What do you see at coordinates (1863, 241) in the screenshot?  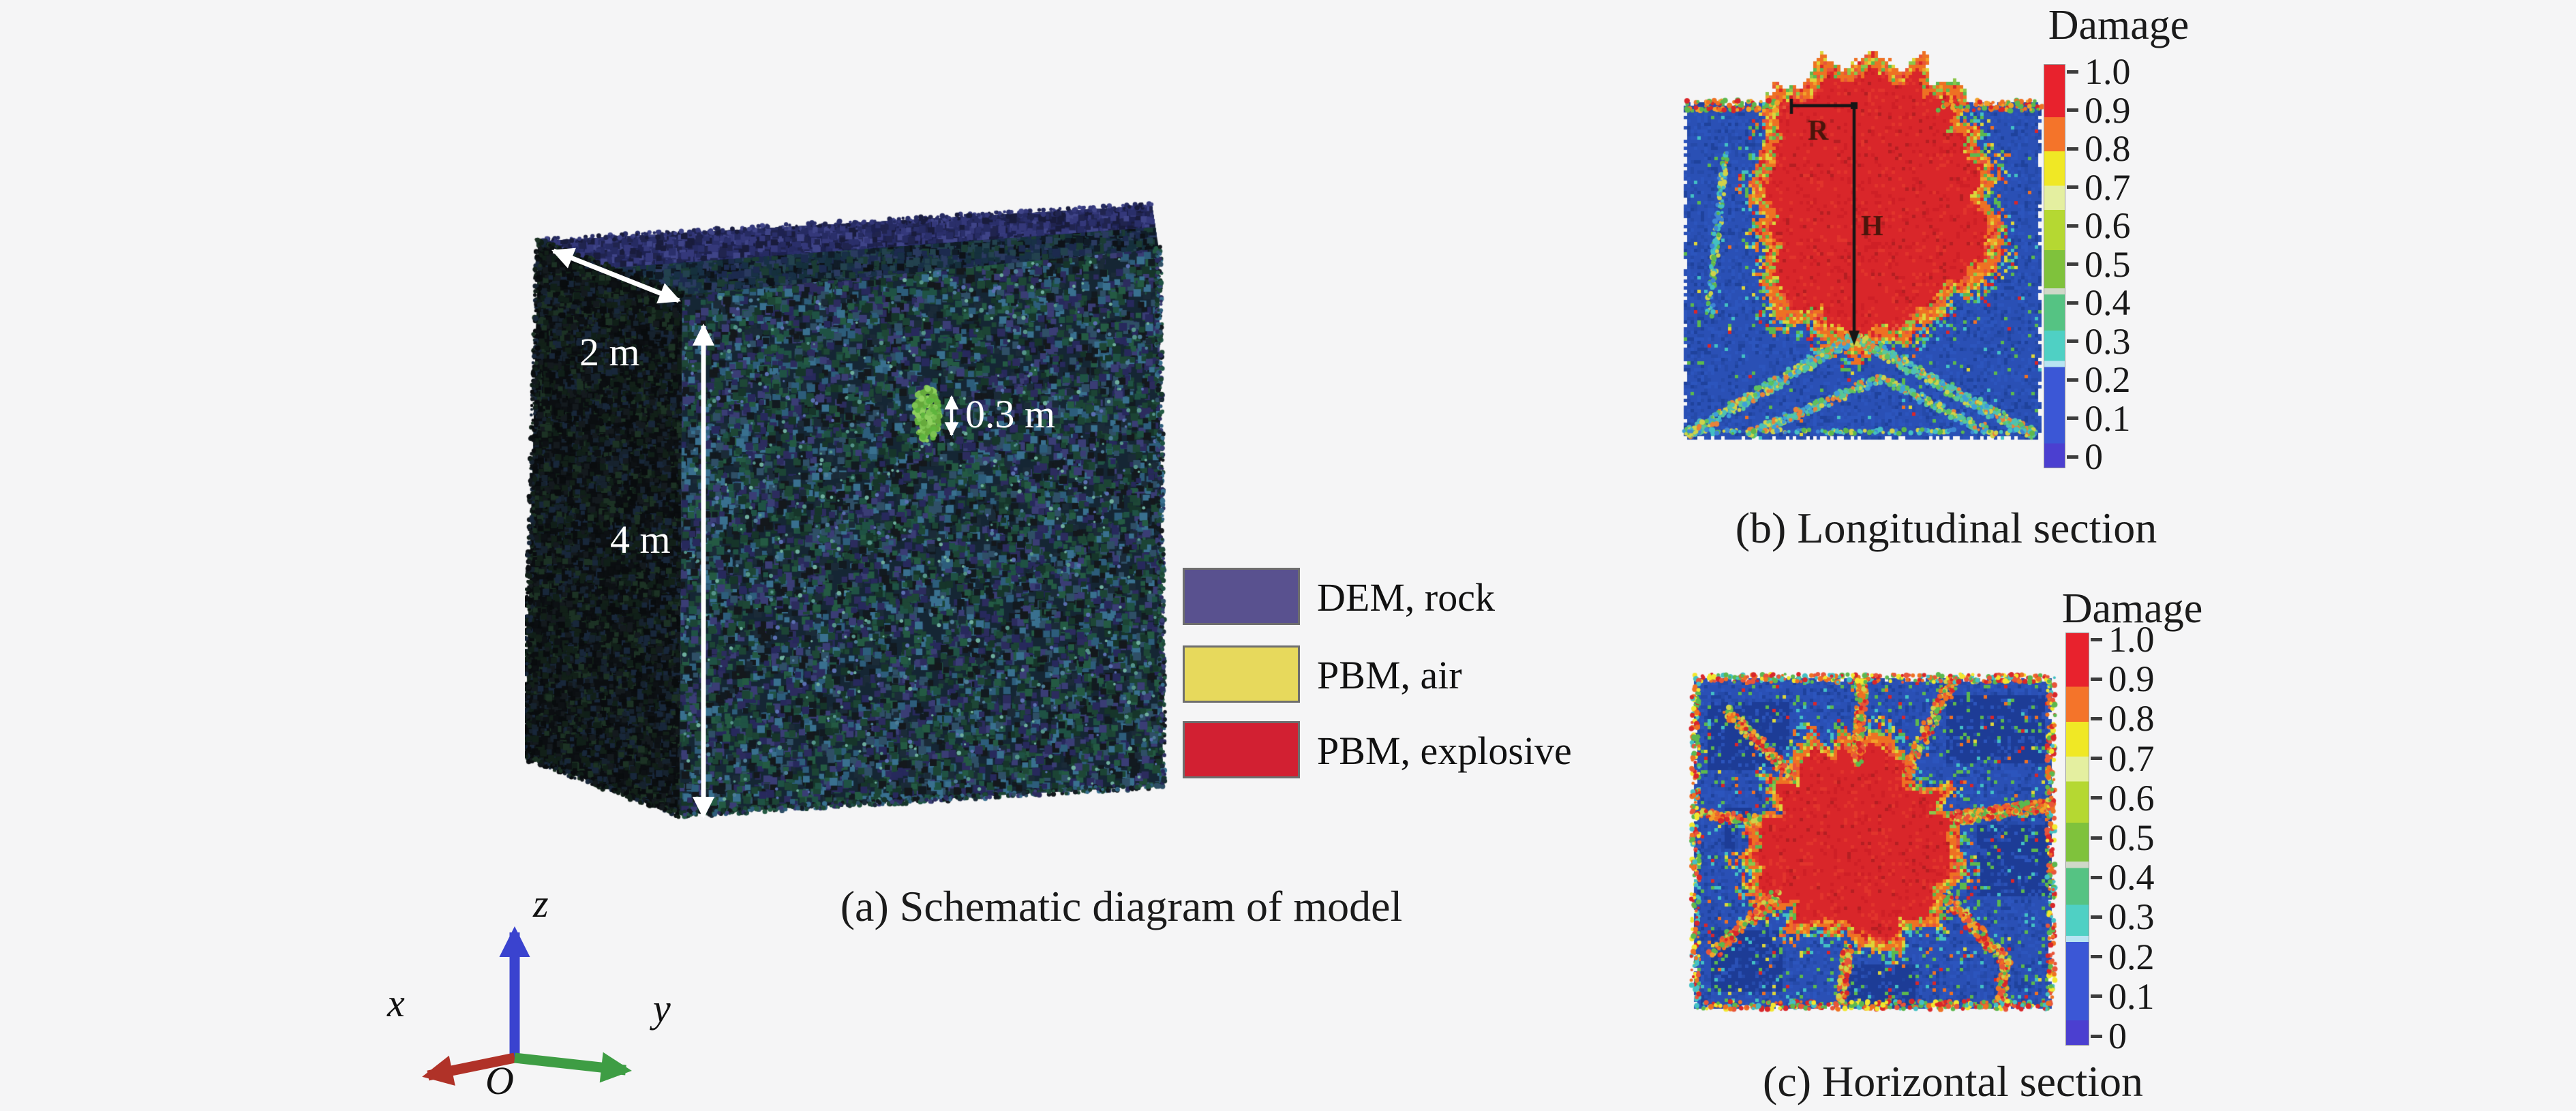 I see `longitudinal-section-render` at bounding box center [1863, 241].